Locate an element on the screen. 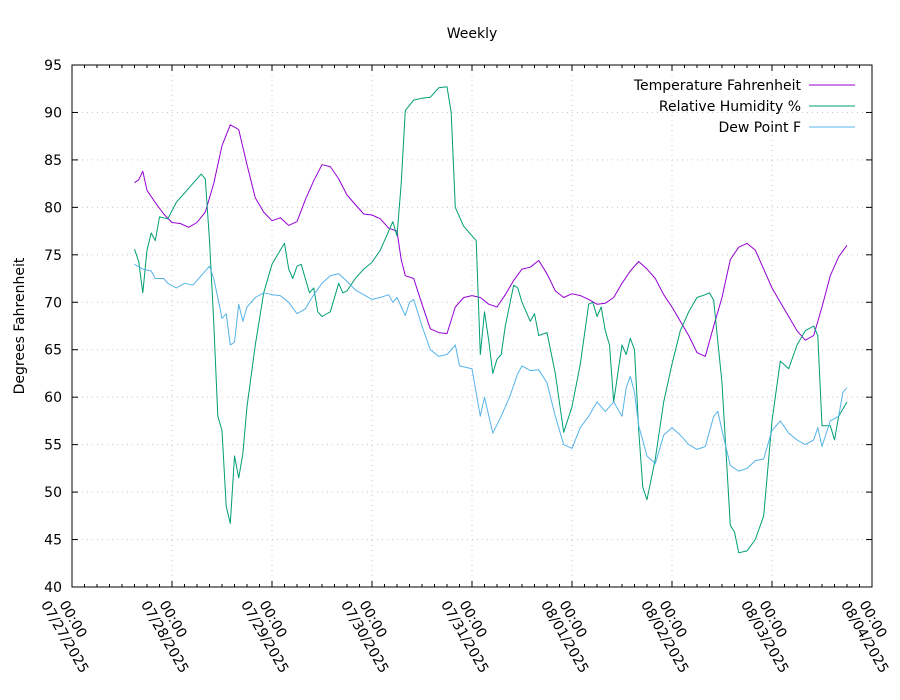 The image size is (900, 700). y-tick-label: 40 is located at coordinates (53, 588).